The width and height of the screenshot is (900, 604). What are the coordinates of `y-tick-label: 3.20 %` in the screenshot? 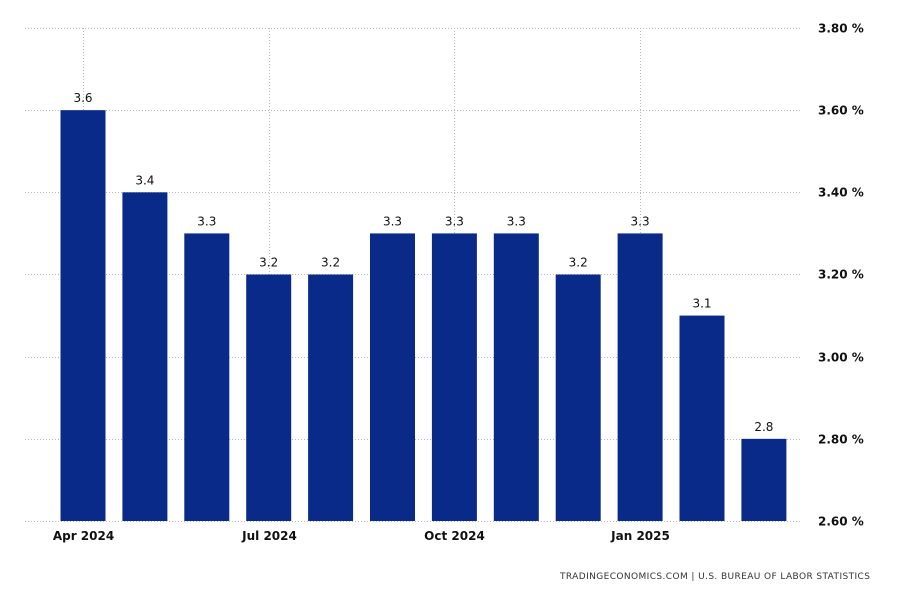 It's located at (841, 275).